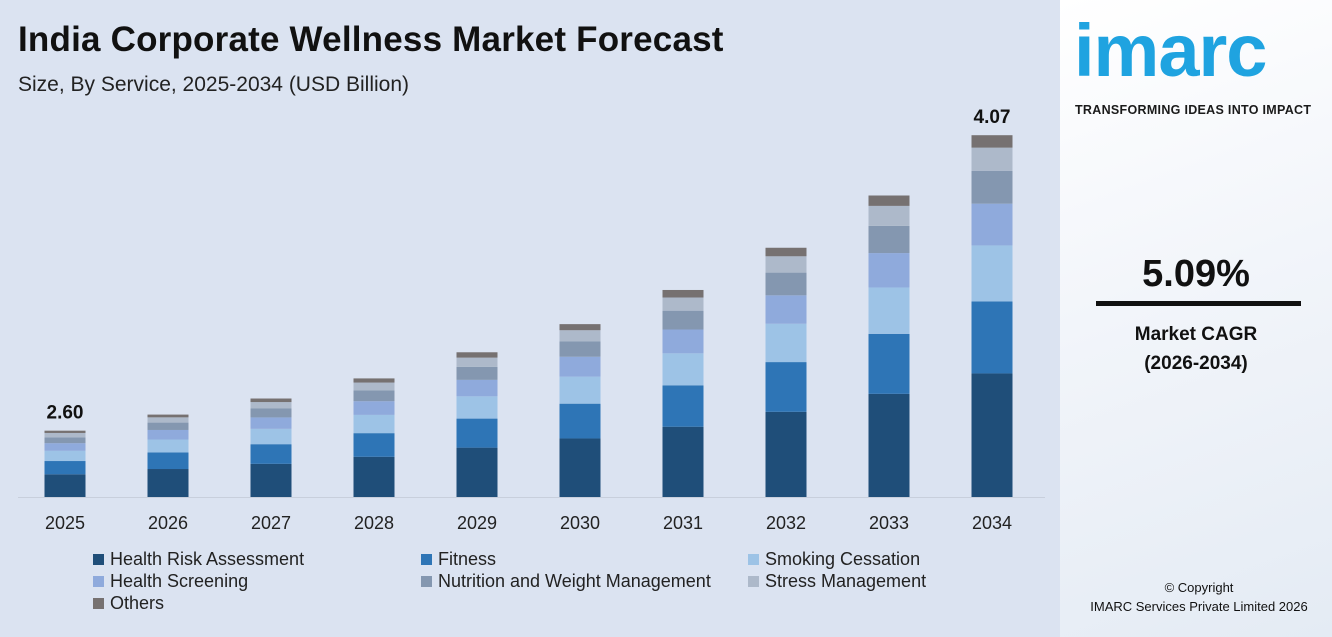  I want to click on legend-label: Nutrition and Weight Management, so click(574, 581).